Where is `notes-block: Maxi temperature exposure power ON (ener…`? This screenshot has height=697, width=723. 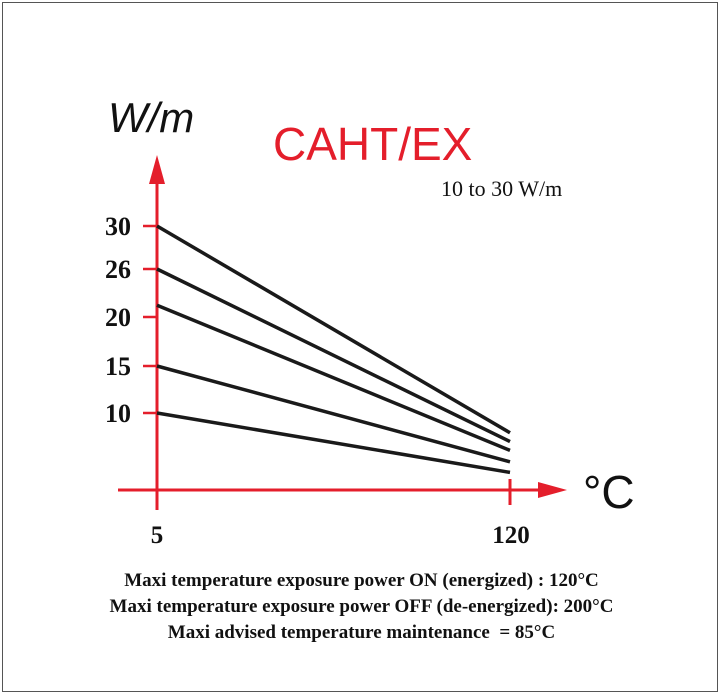 notes-block: Maxi temperature exposure power ON (ener… is located at coordinates (361, 607).